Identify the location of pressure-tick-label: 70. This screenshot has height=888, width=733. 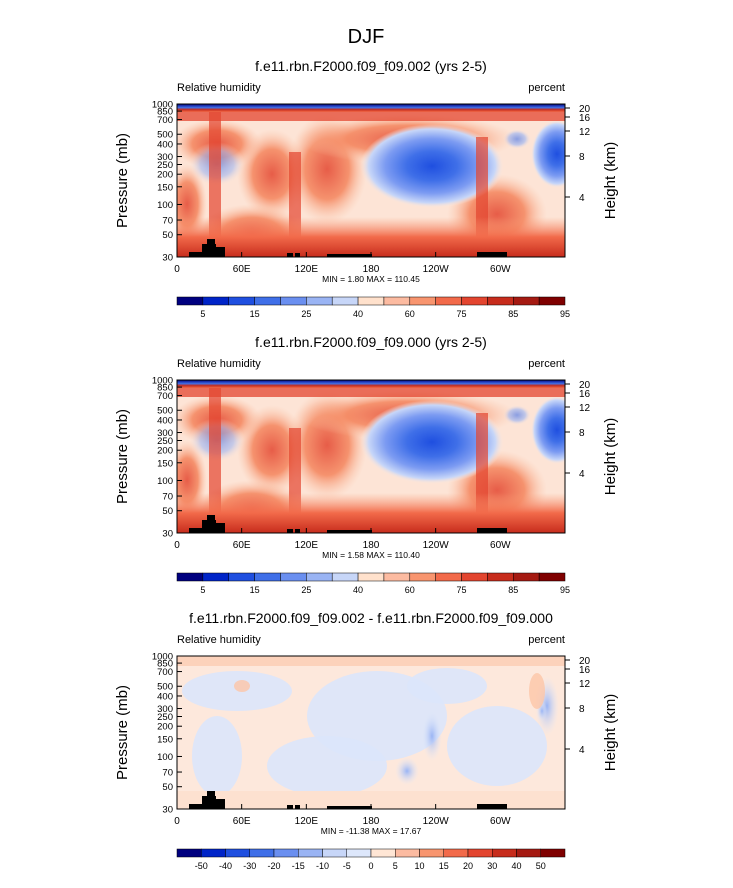
(167, 497).